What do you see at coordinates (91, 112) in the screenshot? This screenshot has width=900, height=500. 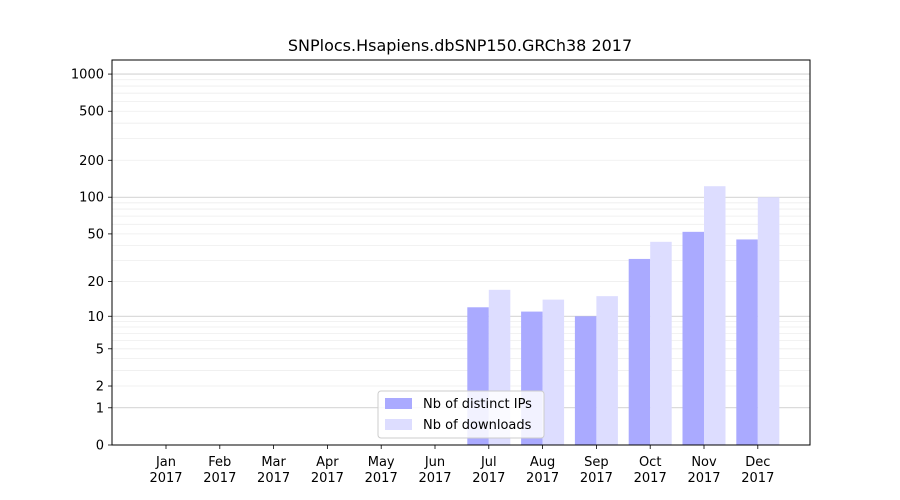 I see `y-tick-label: 500` at bounding box center [91, 112].